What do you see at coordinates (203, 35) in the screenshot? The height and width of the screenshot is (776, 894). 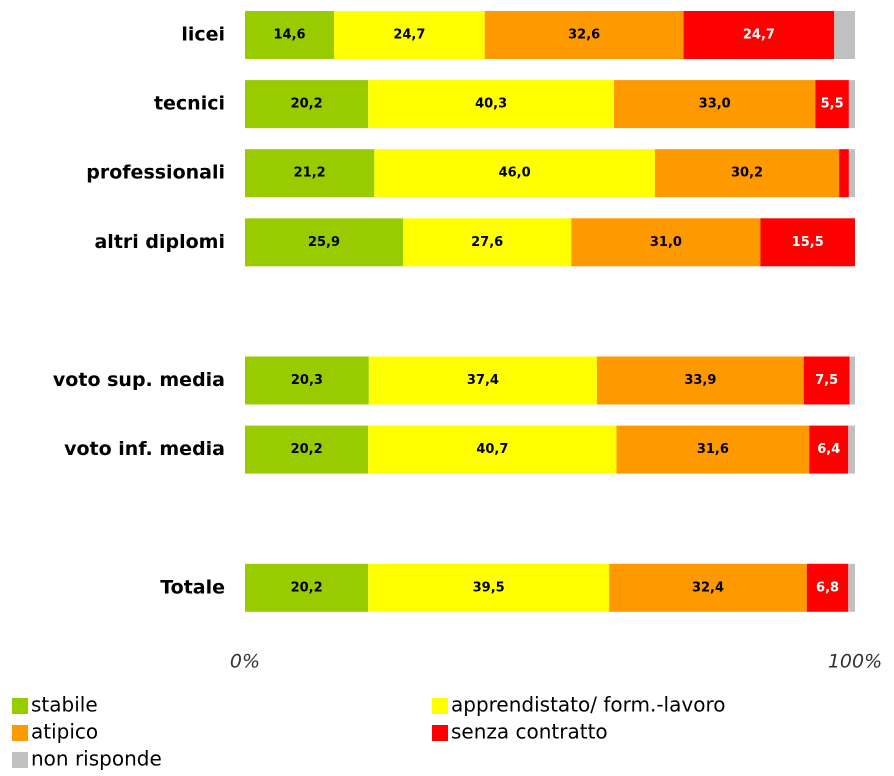 I see `category-label: licei` at bounding box center [203, 35].